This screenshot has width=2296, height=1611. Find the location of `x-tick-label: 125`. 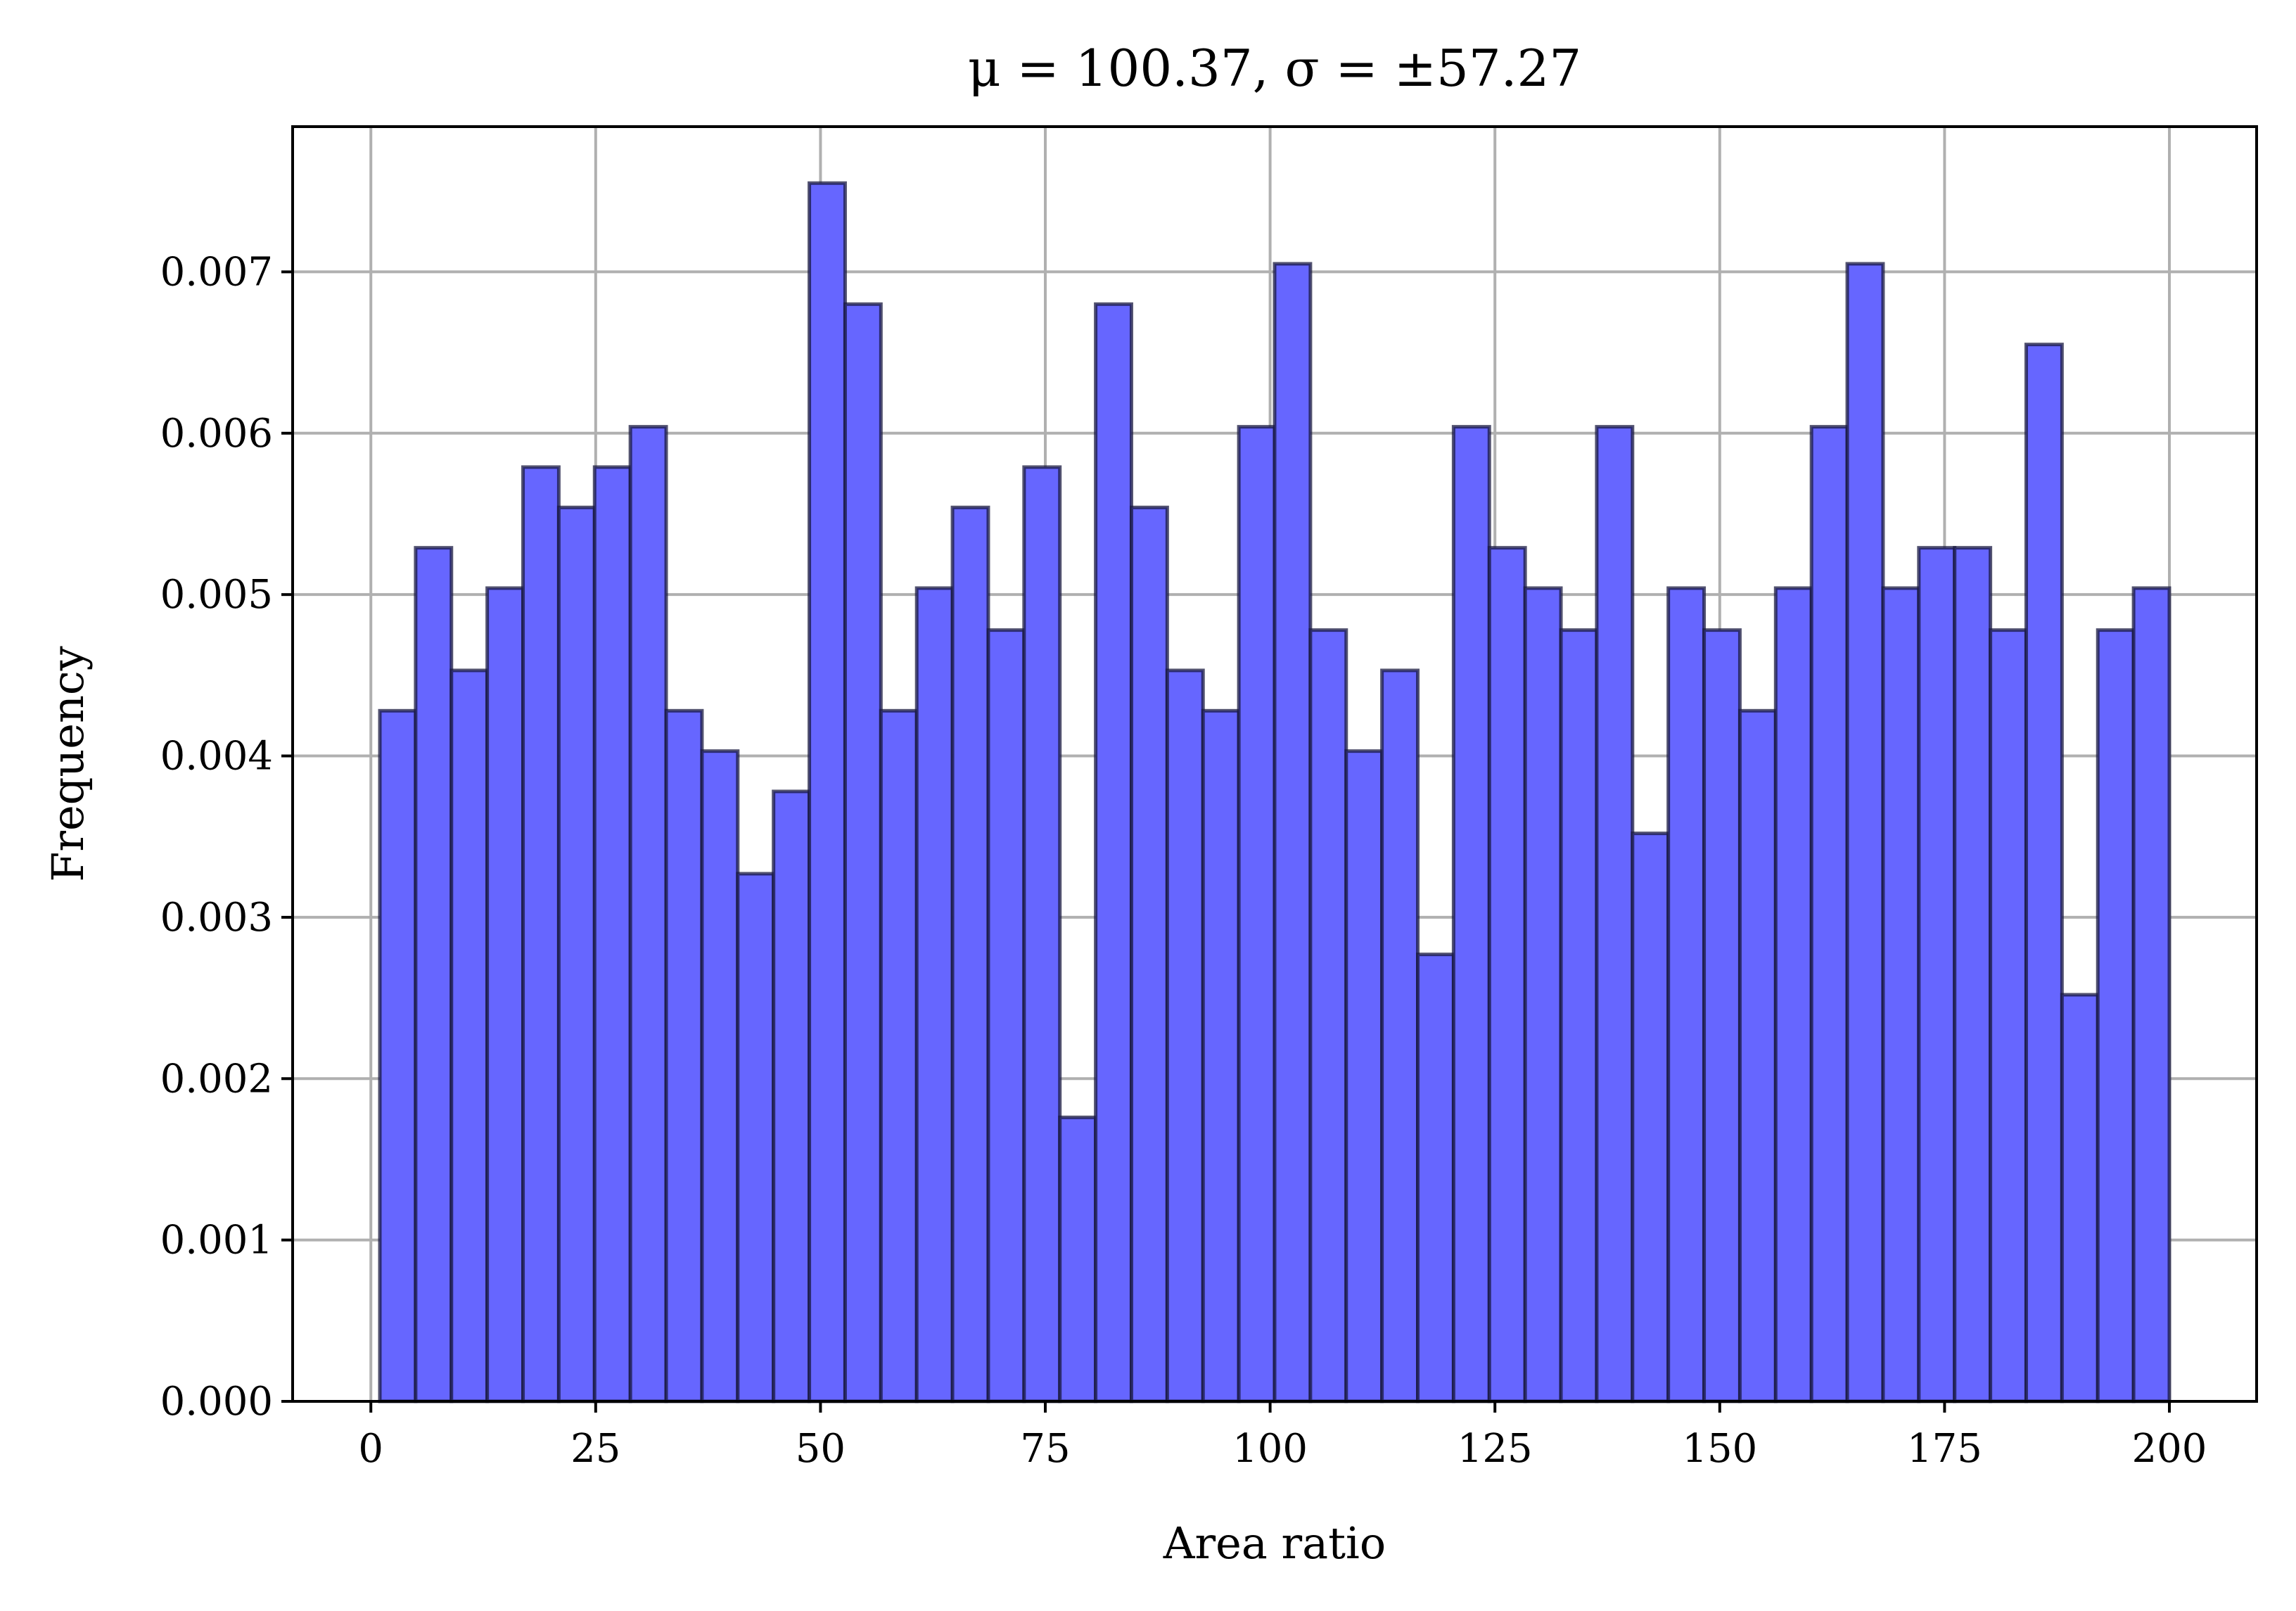

x-tick-label: 125 is located at coordinates (1496, 1449).